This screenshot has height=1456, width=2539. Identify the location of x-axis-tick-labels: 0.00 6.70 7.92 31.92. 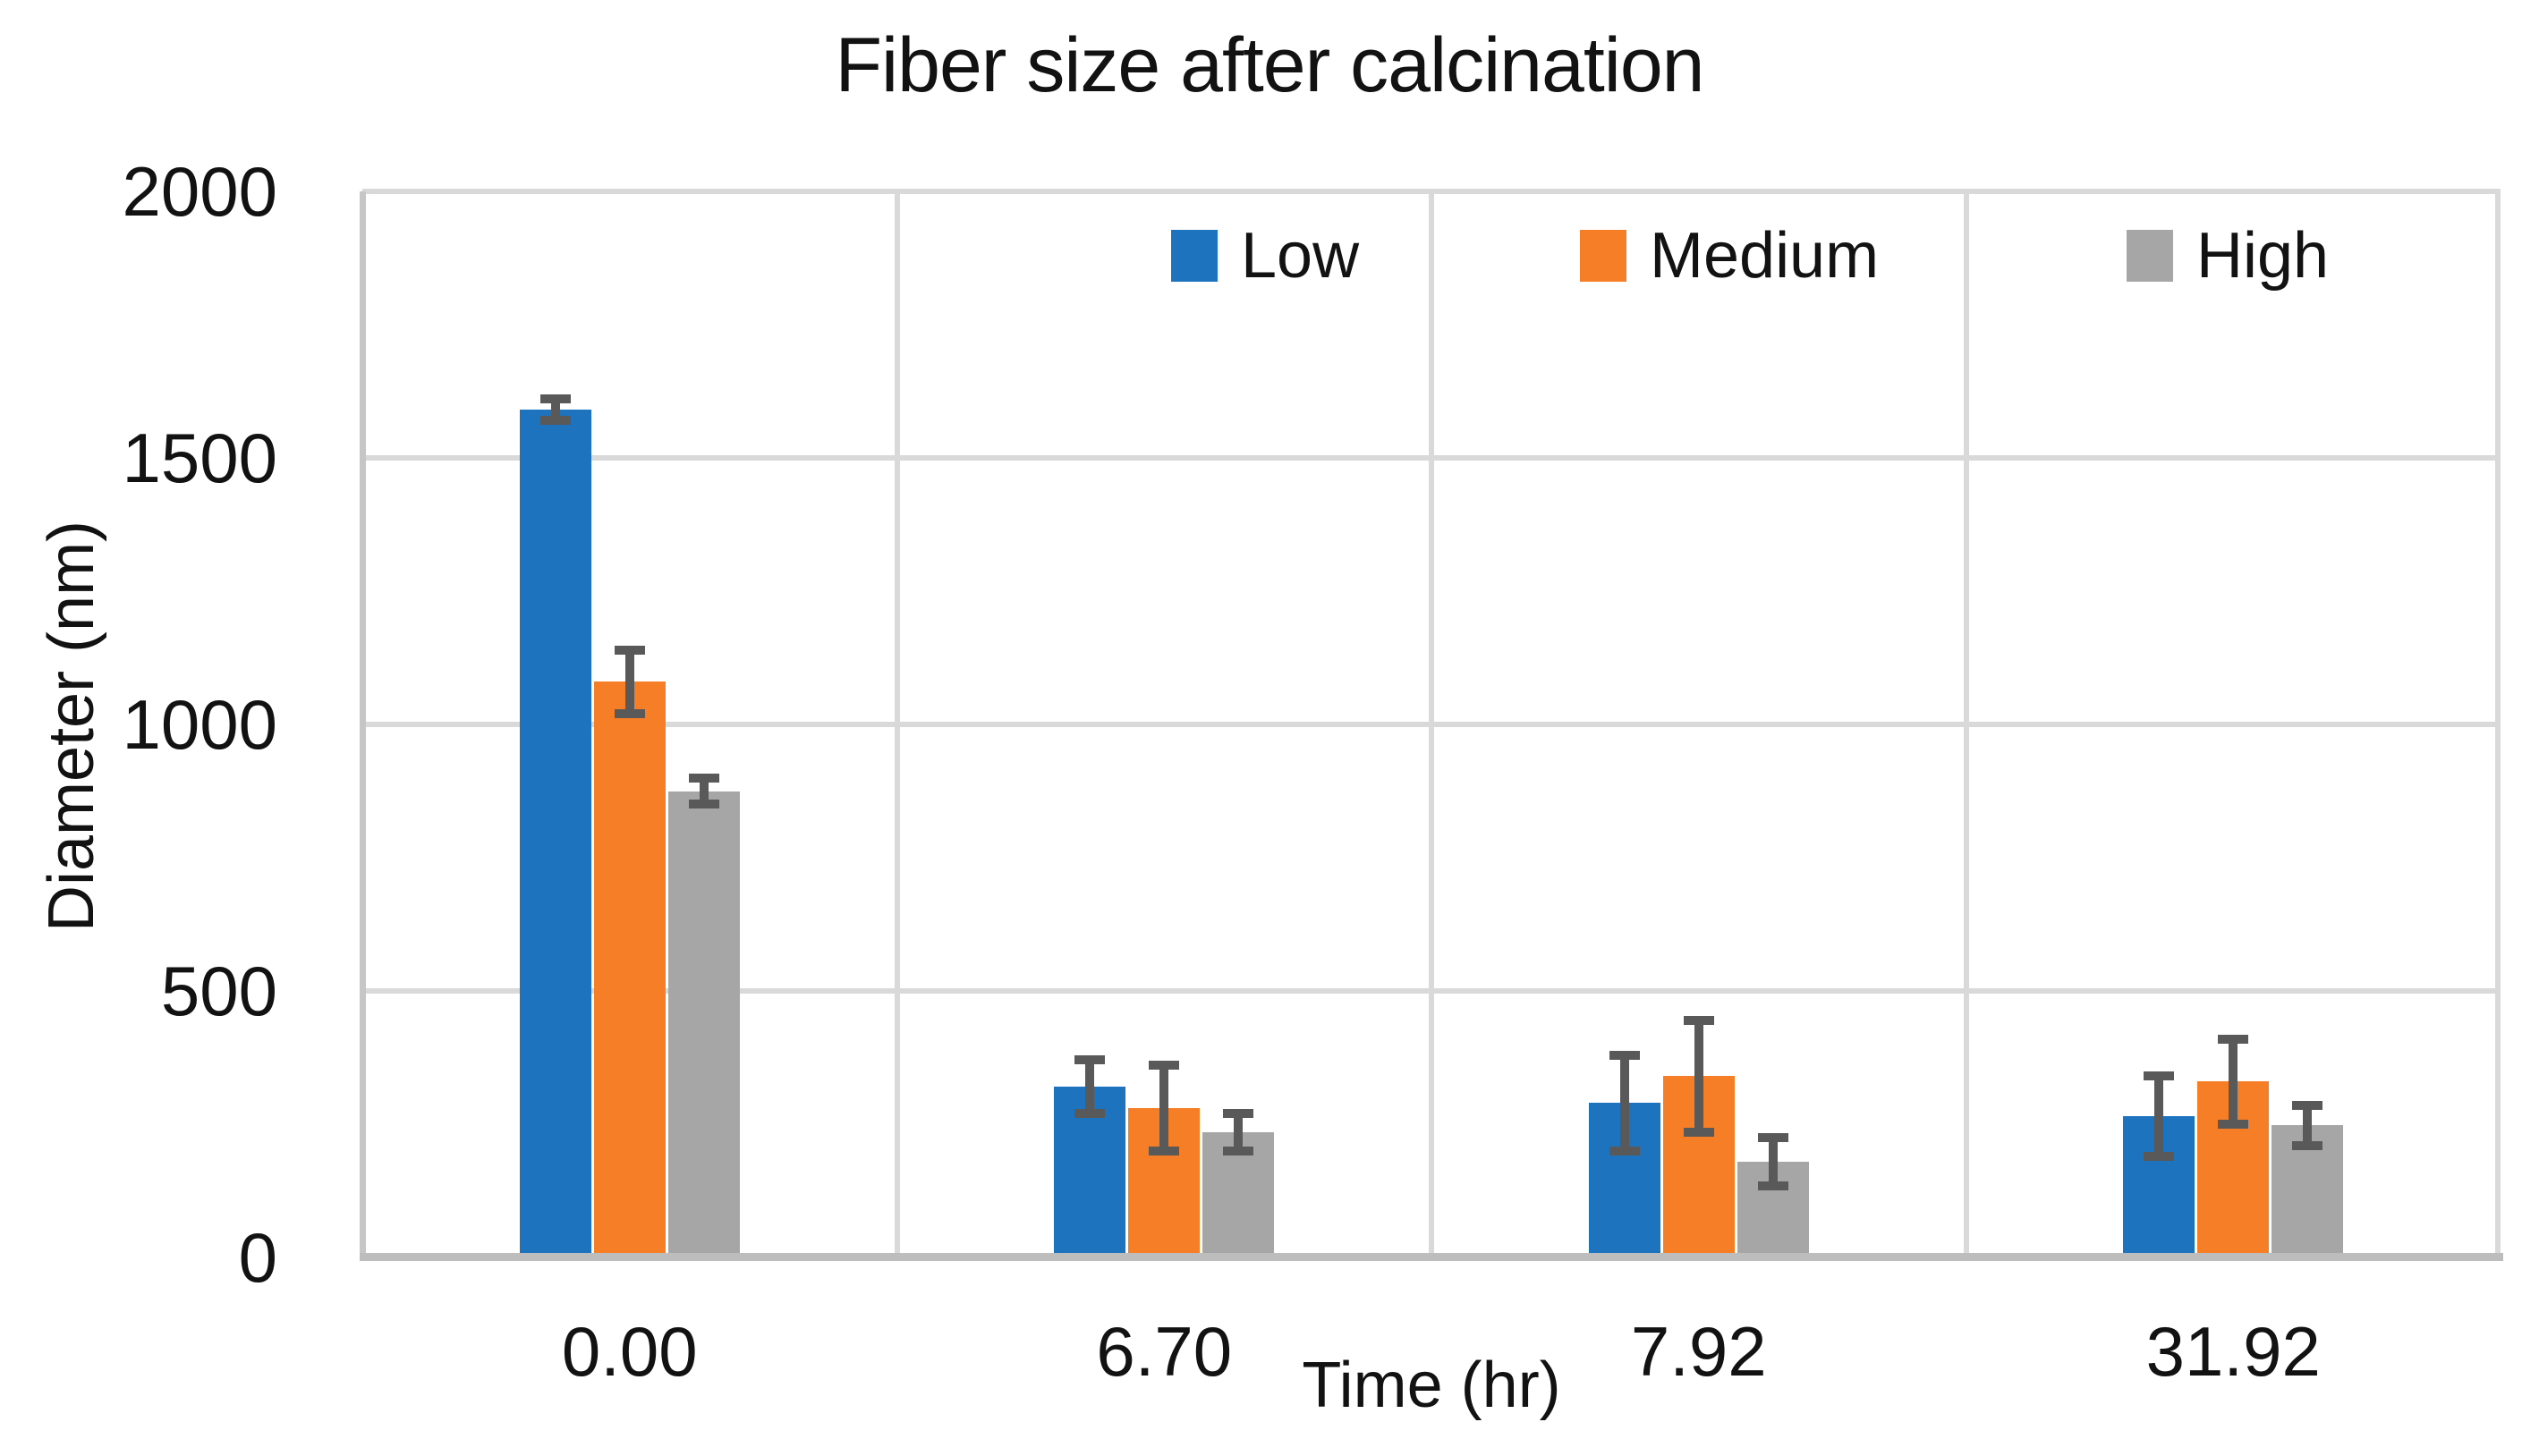
(1431, 1365).